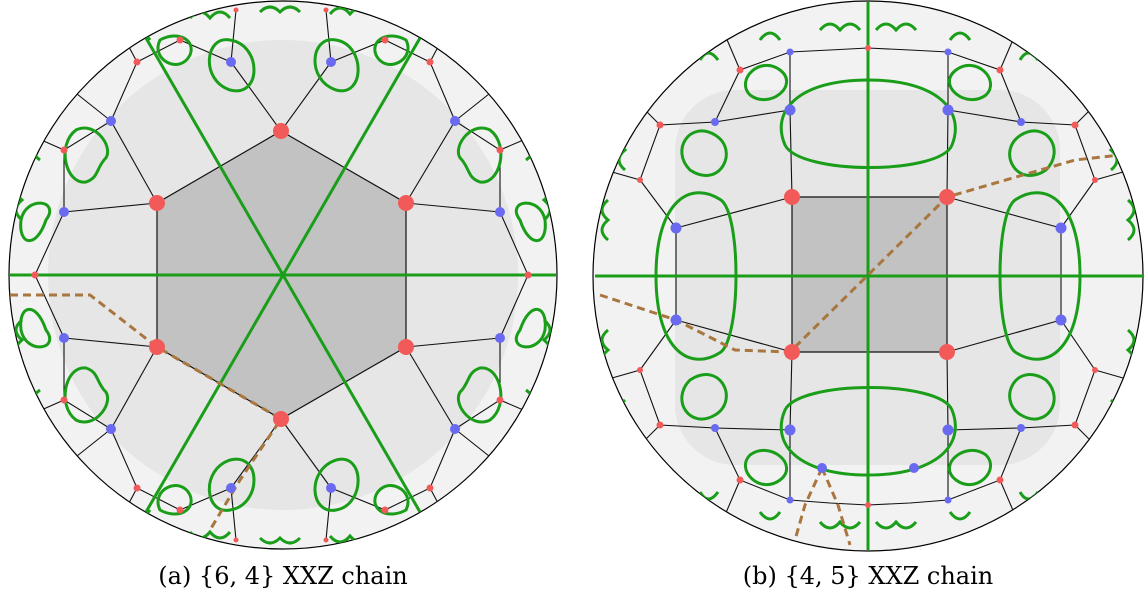  Describe the element at coordinates (283, 576) in the screenshot. I see `caption-panel-a: (a) {6, 4} XXZ chain` at that location.